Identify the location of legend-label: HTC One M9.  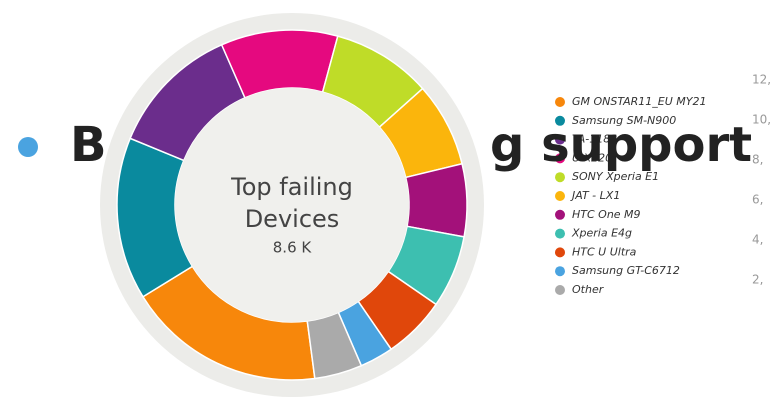
(606, 214).